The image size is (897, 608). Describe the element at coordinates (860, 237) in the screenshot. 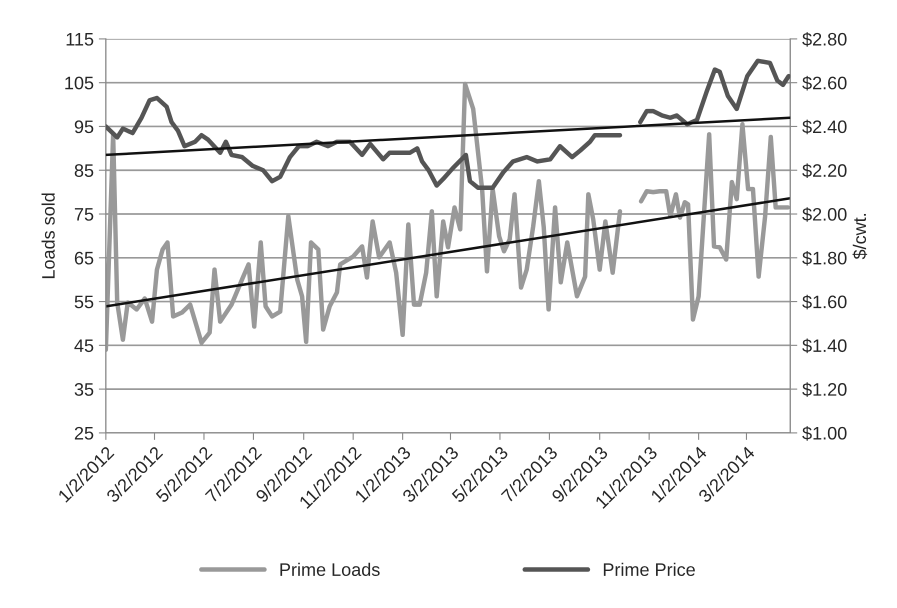

I see `y2-axis-title: $/cwt.` at that location.